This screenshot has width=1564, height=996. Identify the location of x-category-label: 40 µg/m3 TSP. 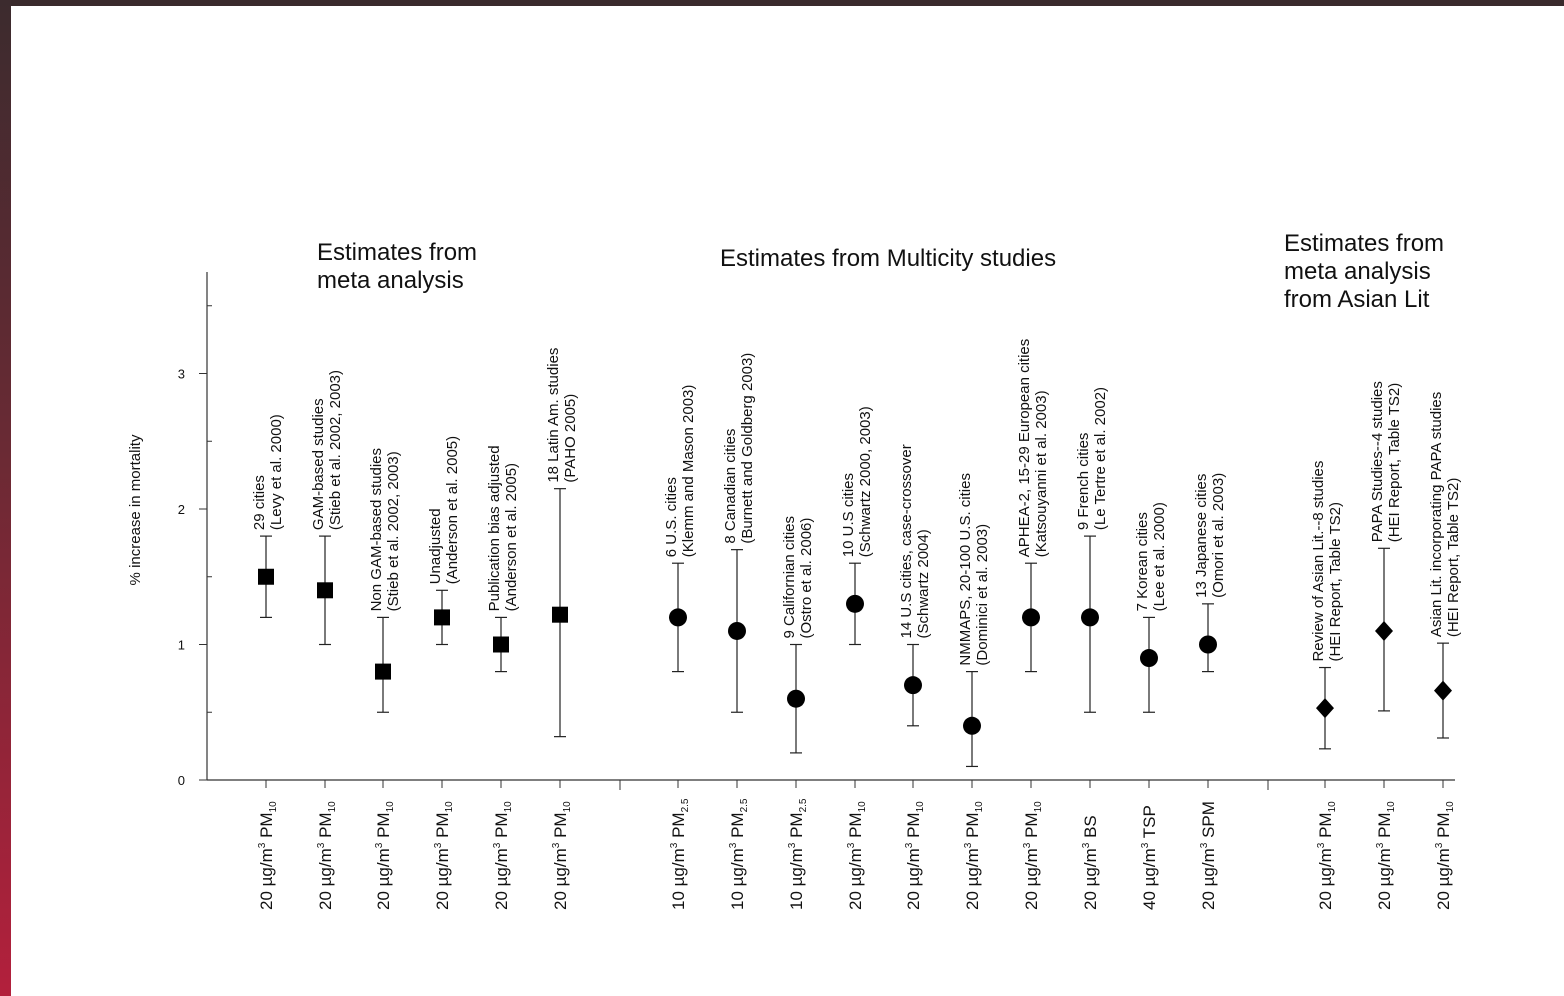
(1149, 857).